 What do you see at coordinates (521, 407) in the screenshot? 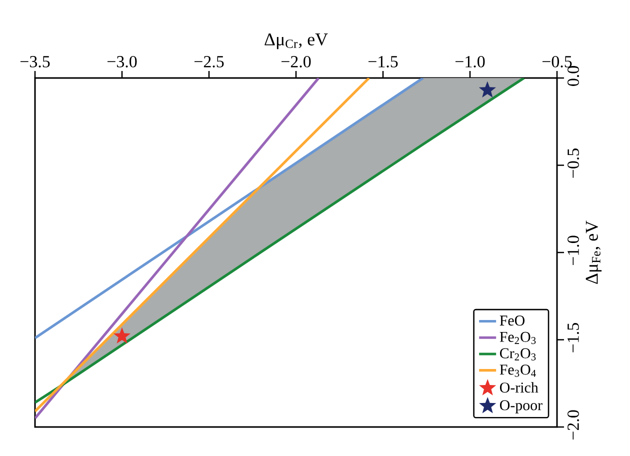
I see `legend-label: O-poor` at bounding box center [521, 407].